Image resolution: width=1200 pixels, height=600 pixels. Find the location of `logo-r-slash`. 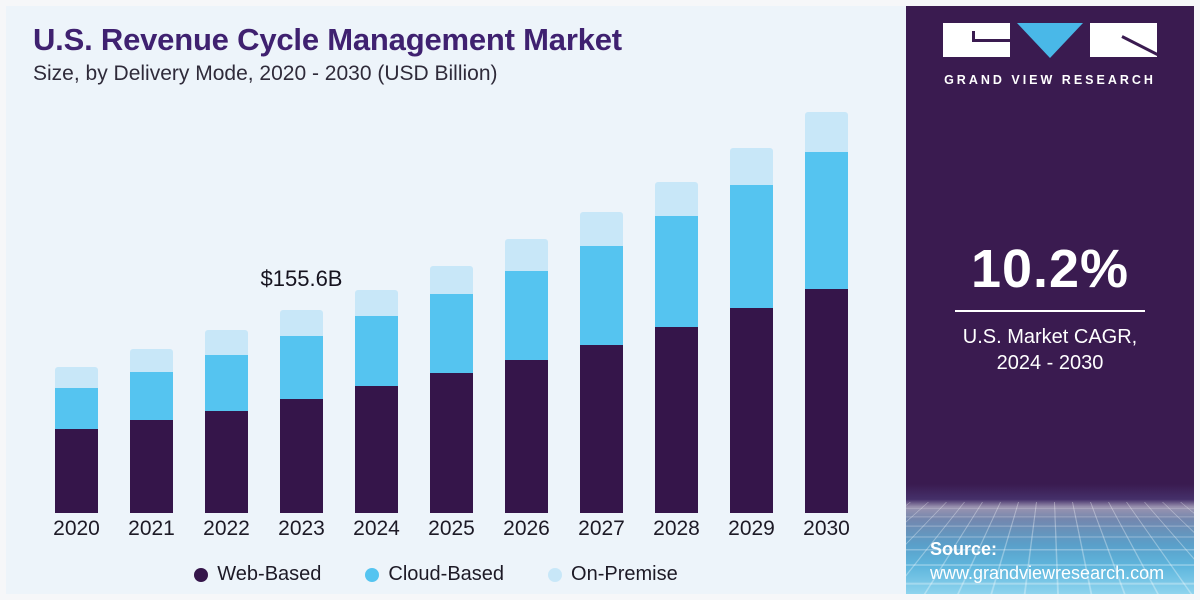

logo-r-slash is located at coordinates (1139, 46).